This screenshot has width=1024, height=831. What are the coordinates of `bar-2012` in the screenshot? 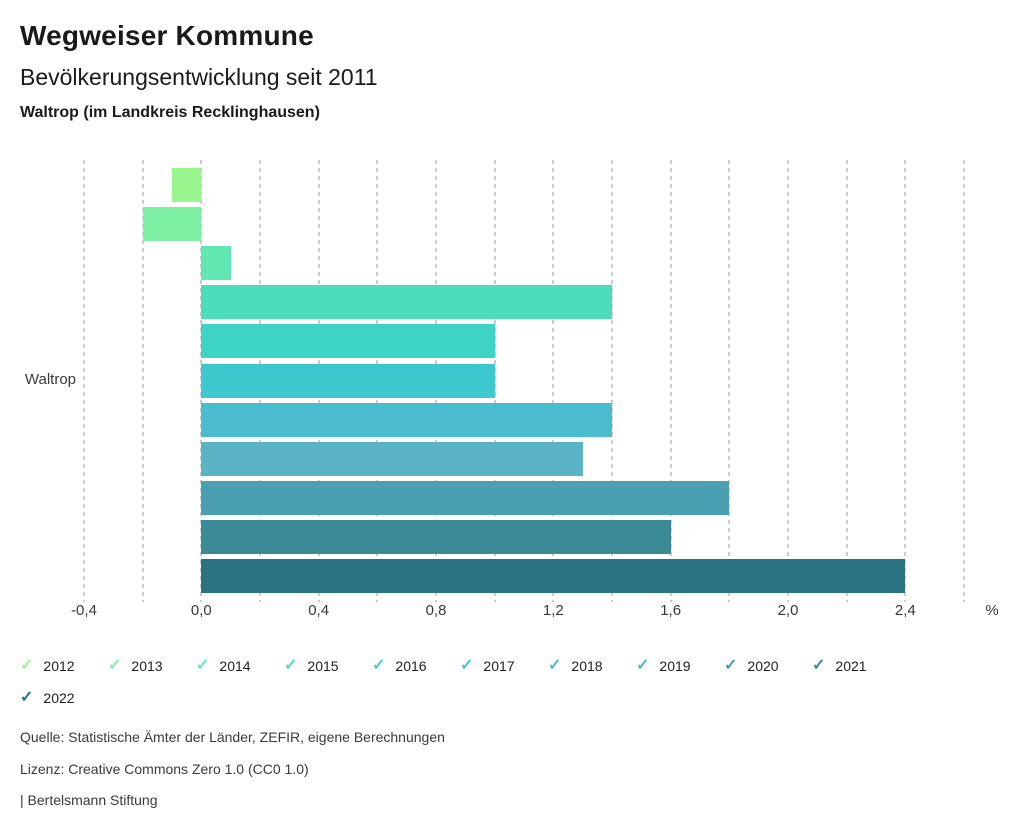 It's located at (187, 185).